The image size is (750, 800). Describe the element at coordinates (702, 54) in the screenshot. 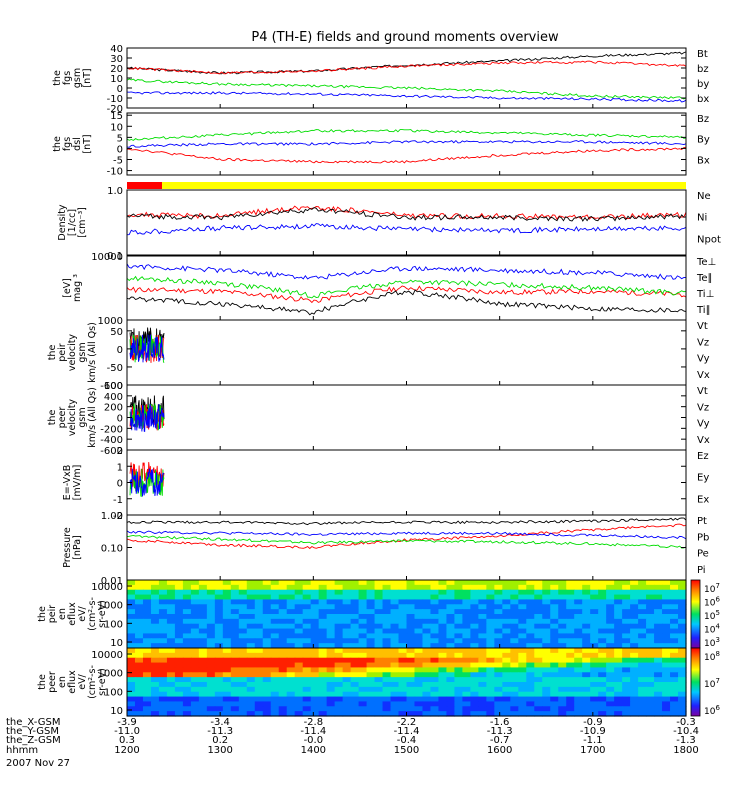

I see `legend-label-Bt: Bt` at that location.